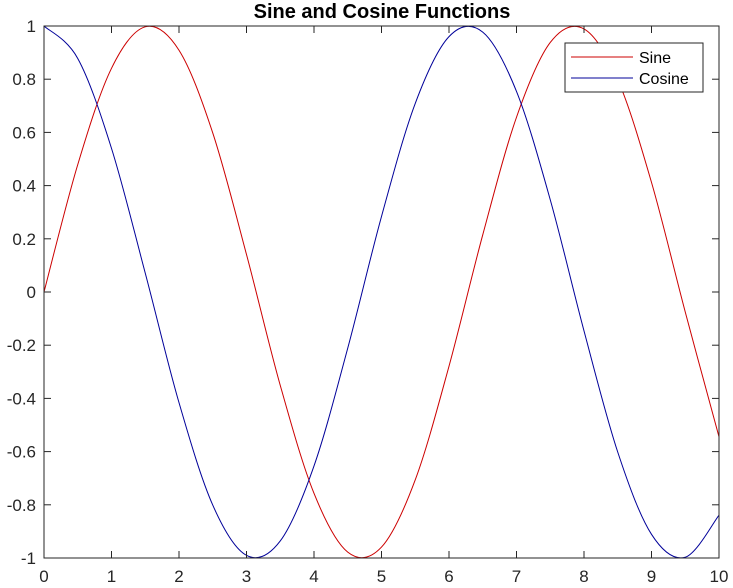  I want to click on legend: Sine Cosine, so click(634, 67).